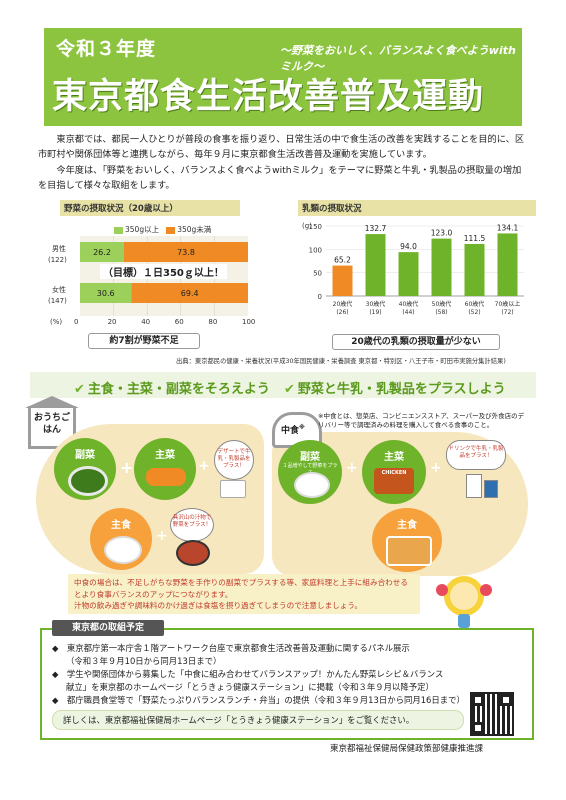  I want to click on milk-category-label: 70歳以上, so click(508, 304).